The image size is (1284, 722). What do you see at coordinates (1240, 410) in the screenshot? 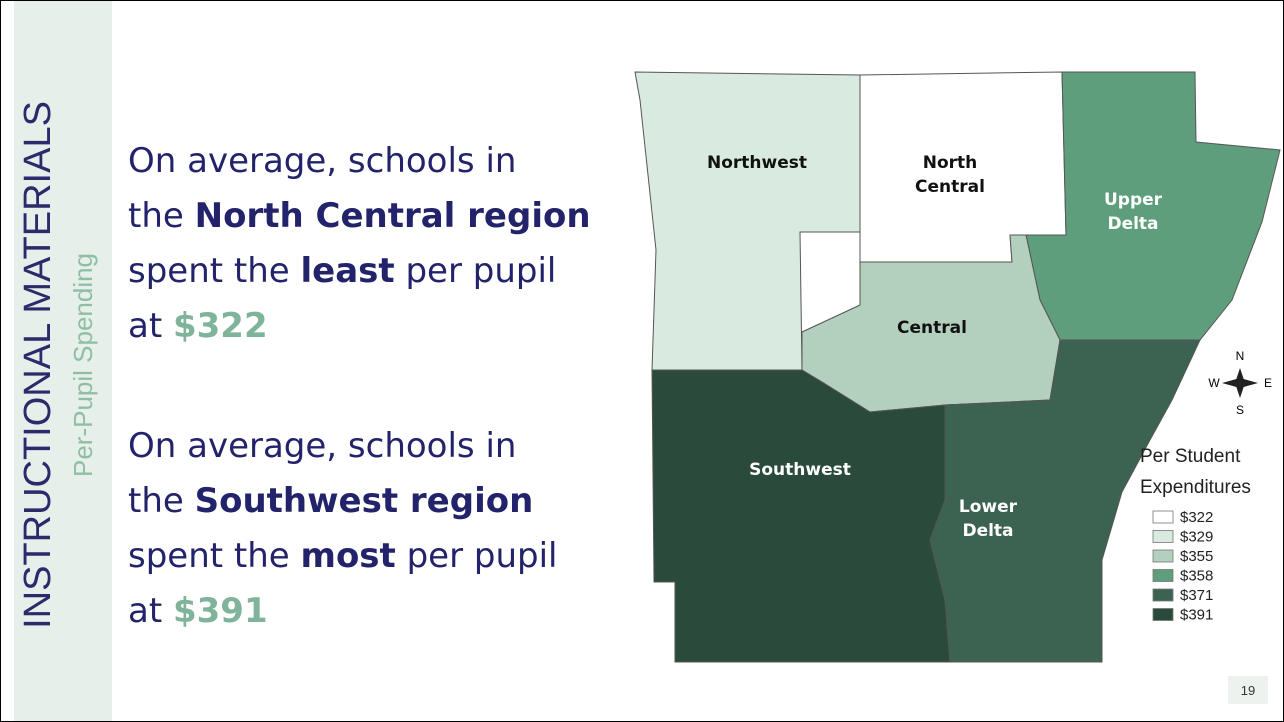
I see `compass-s: S` at bounding box center [1240, 410].